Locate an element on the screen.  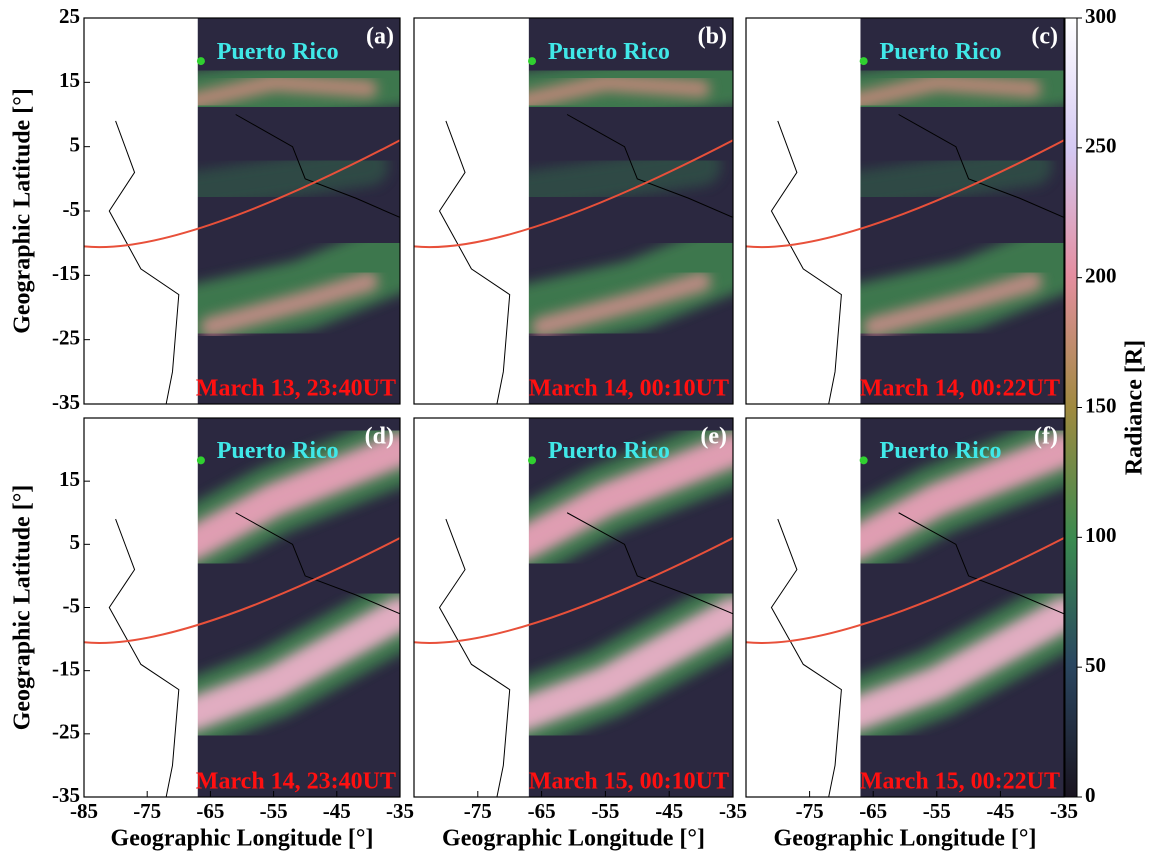
timestamp: March 14, 23:40UT is located at coordinates (296, 782).